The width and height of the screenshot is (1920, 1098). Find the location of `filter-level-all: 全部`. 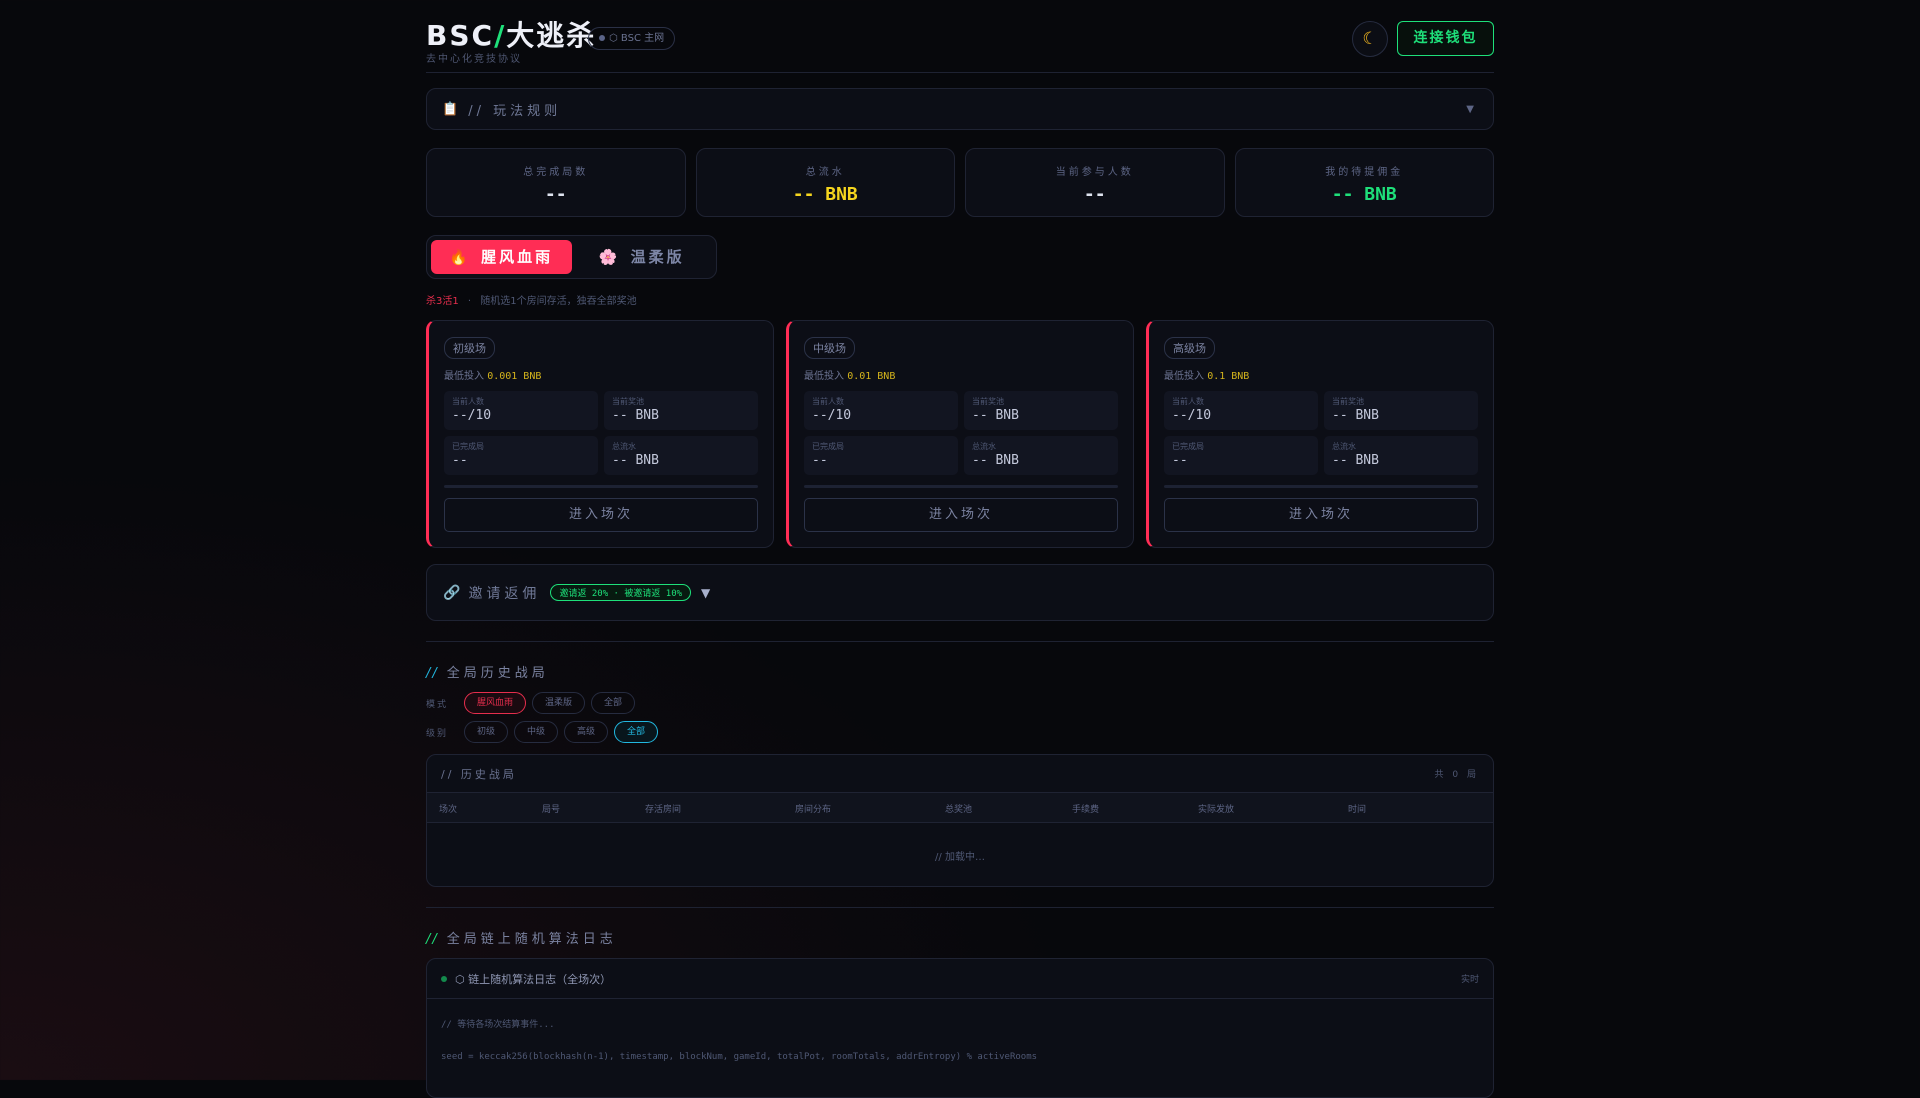

filter-level-all: 全部 is located at coordinates (636, 732).